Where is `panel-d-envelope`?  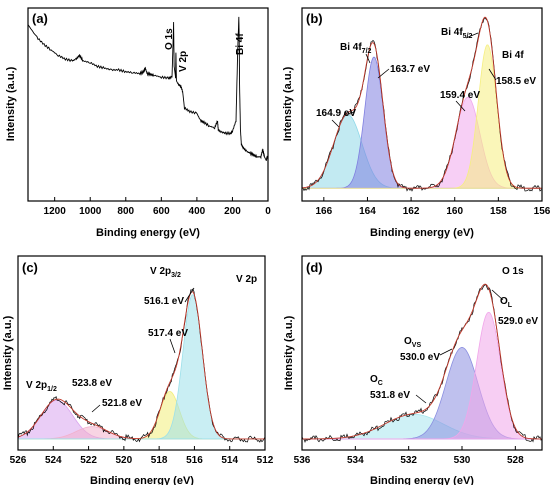 panel-d-envelope is located at coordinates (422, 361).